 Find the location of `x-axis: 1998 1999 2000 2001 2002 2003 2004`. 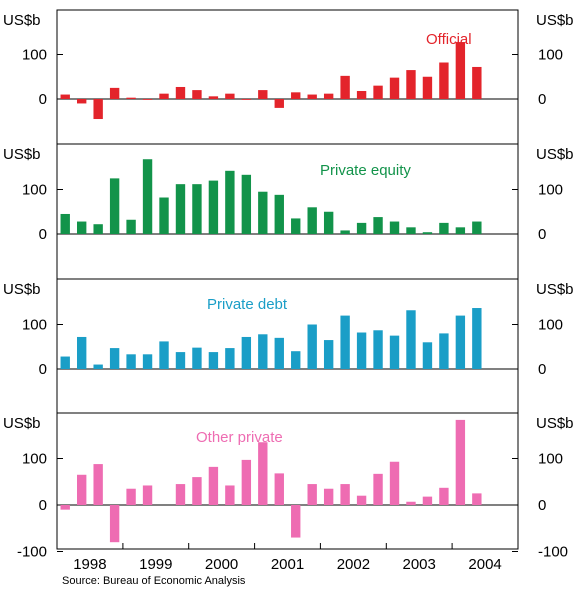

x-axis: 1998 1999 2000 2001 2002 2003 2004 is located at coordinates (287, 558).